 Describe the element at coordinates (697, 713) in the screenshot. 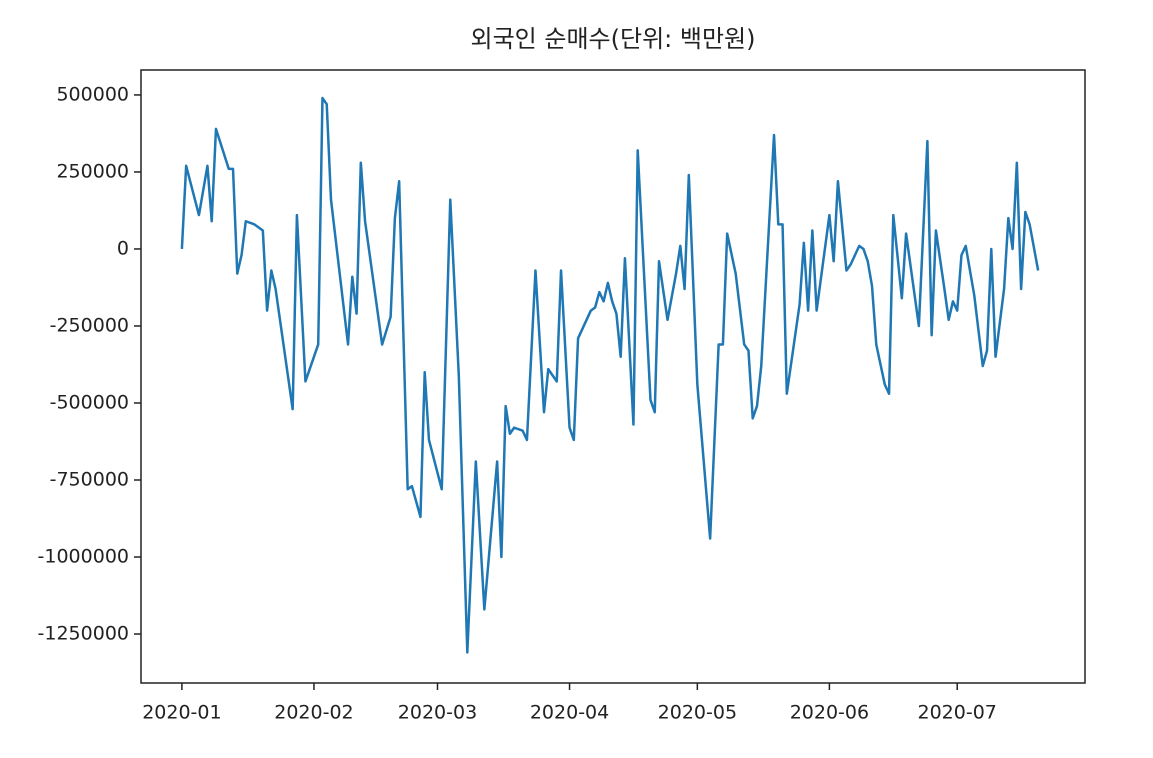

I see `x-tick-label: 2020-05` at that location.